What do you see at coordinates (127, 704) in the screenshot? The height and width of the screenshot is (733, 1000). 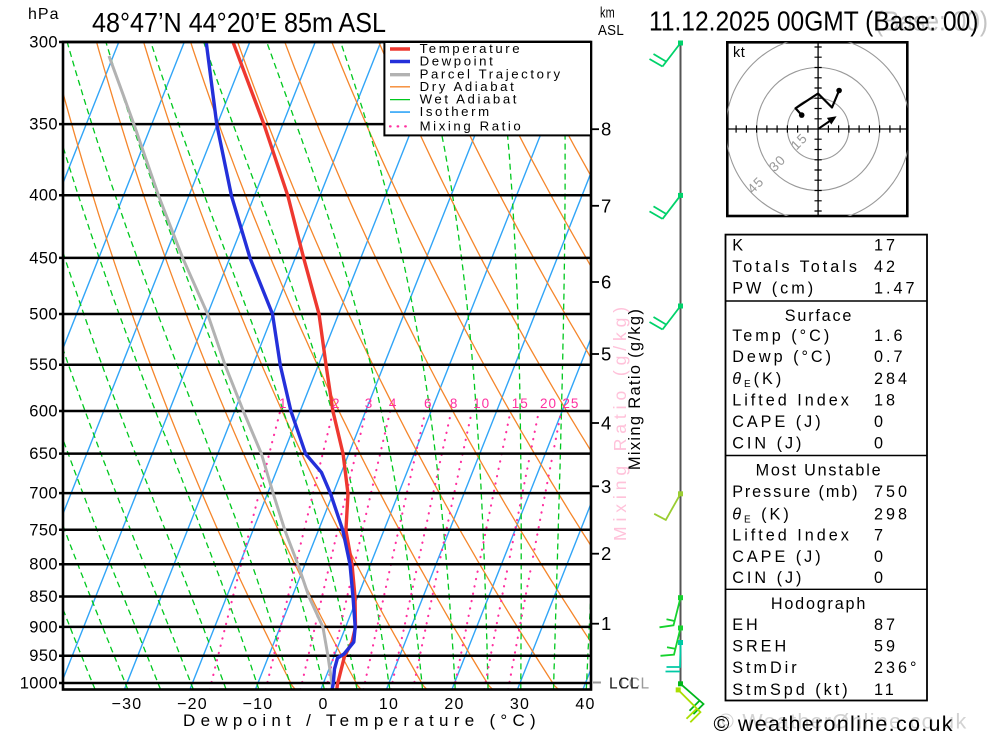 I see `svg-text: −30` at bounding box center [127, 704].